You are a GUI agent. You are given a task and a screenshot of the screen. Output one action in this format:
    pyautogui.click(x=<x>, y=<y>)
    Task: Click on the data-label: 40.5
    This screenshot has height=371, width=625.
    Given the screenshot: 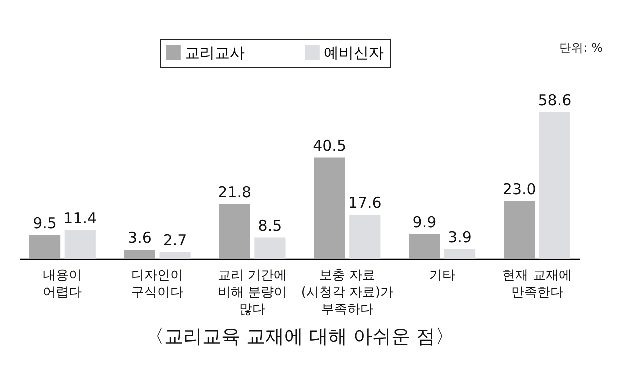 What is the action you would take?
    pyautogui.click(x=329, y=145)
    